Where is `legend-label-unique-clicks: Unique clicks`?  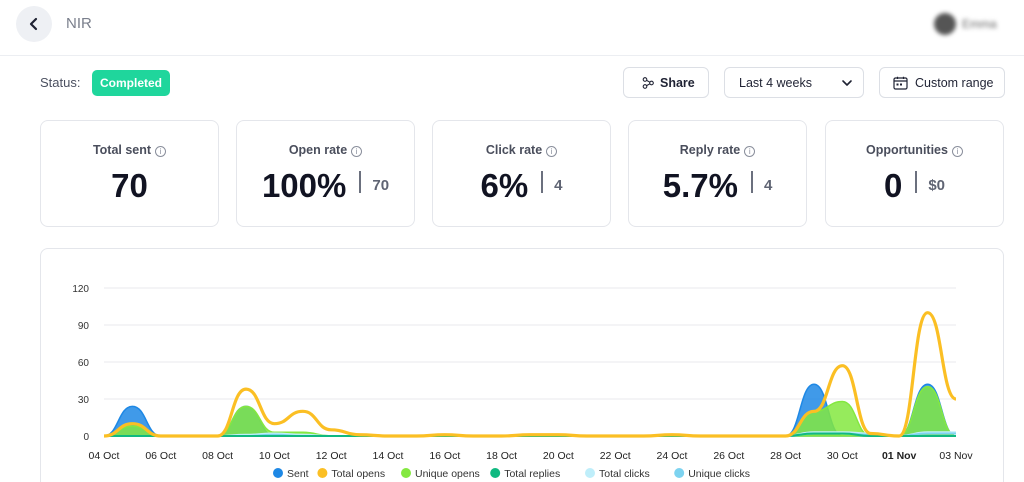
legend-label-unique-clicks: Unique clicks is located at coordinates (719, 474).